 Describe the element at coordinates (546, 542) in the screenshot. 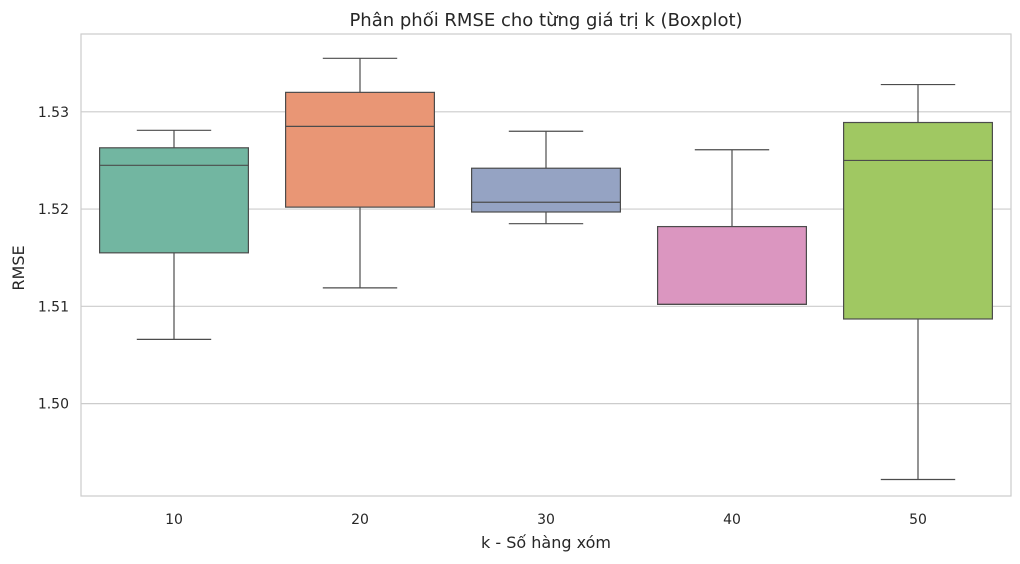

I see `x-axis-label: k - Số hàng xóm` at that location.